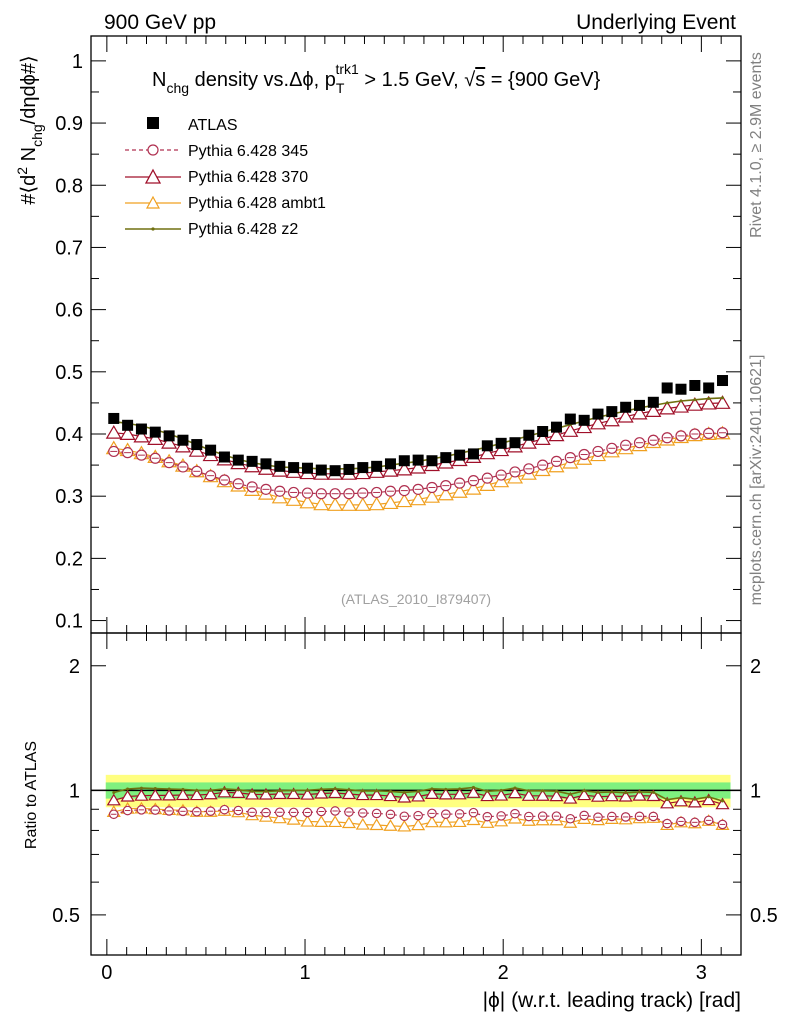 The image size is (786, 1024). Describe the element at coordinates (411, 80) in the screenshot. I see `title-part3: > 1.5 GeV,` at that location.